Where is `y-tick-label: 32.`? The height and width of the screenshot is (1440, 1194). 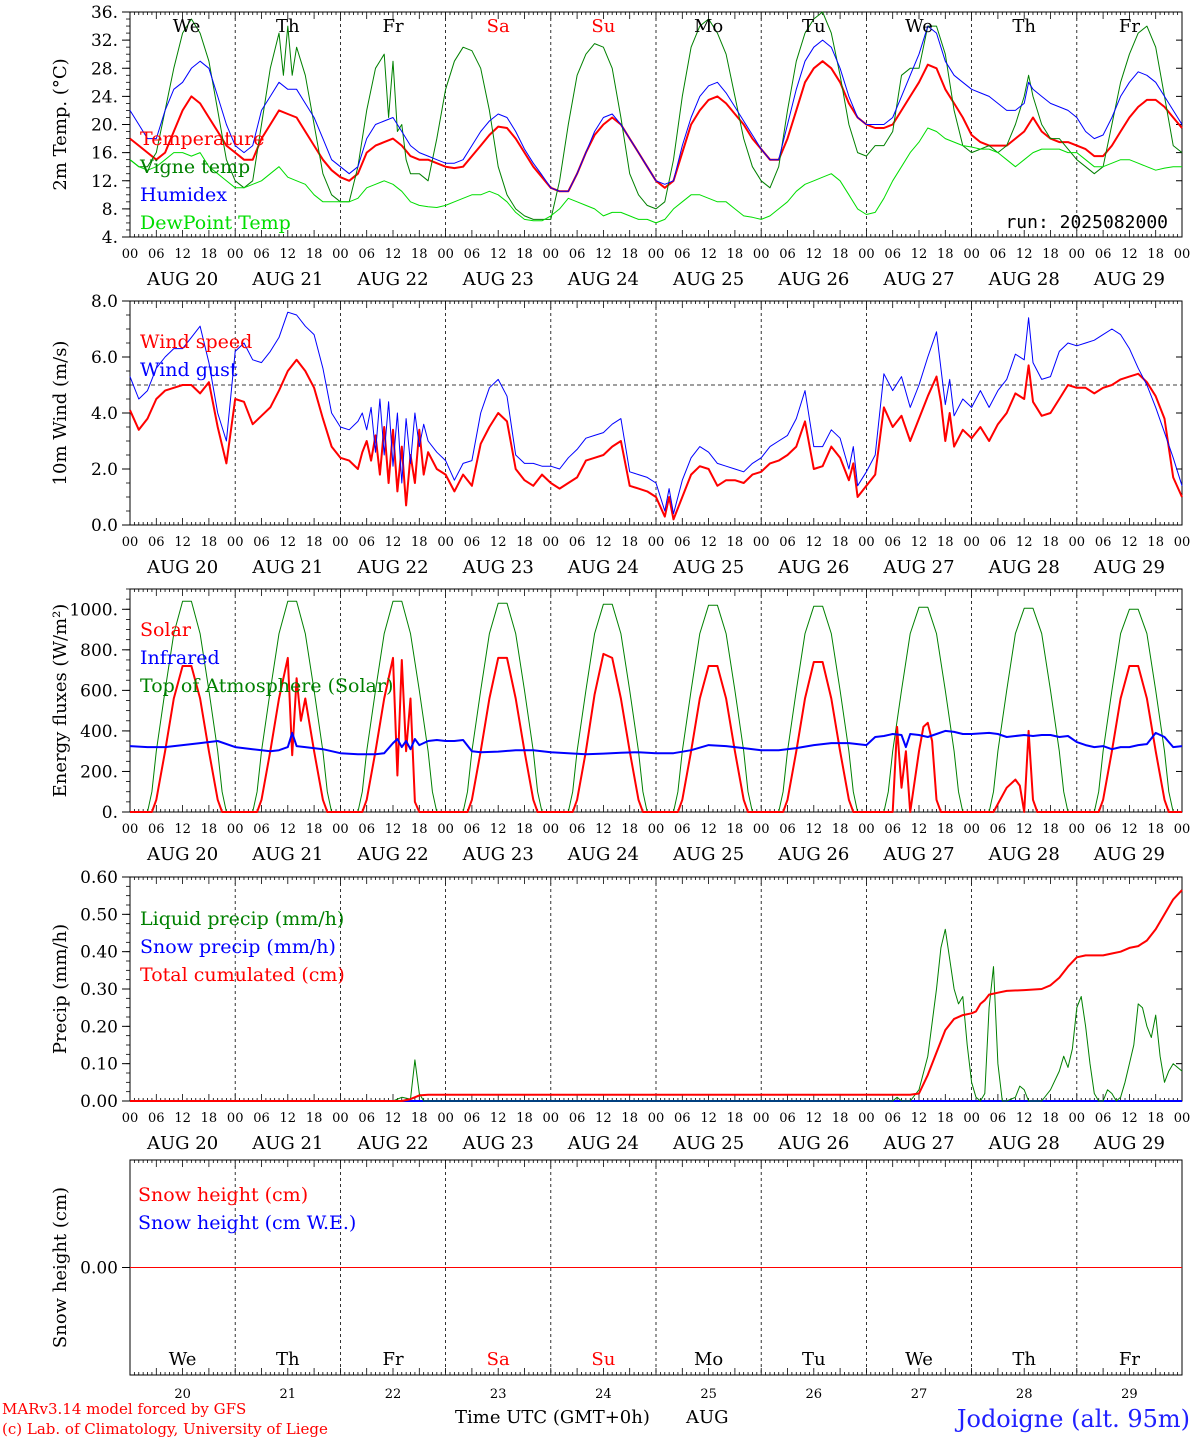
y-tick-label: 32. is located at coordinates (104, 41).